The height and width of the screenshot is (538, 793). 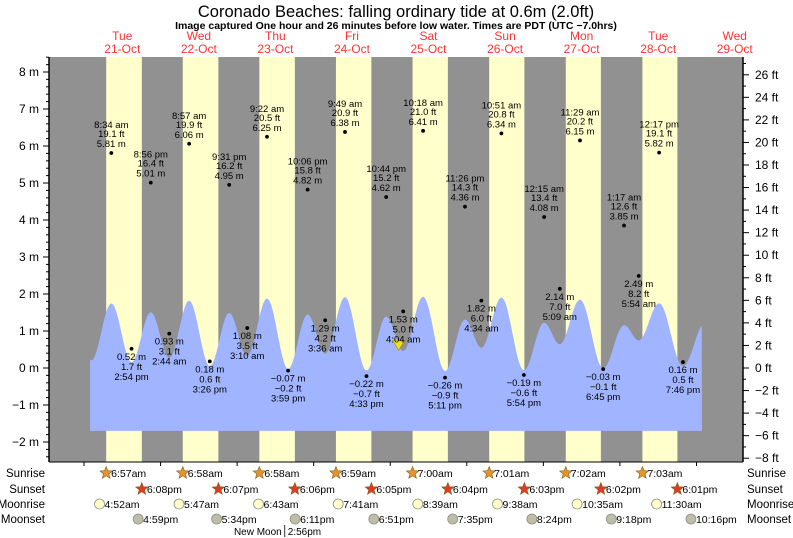 I want to click on tide-height-m: 6.41 m, so click(x=423, y=122).